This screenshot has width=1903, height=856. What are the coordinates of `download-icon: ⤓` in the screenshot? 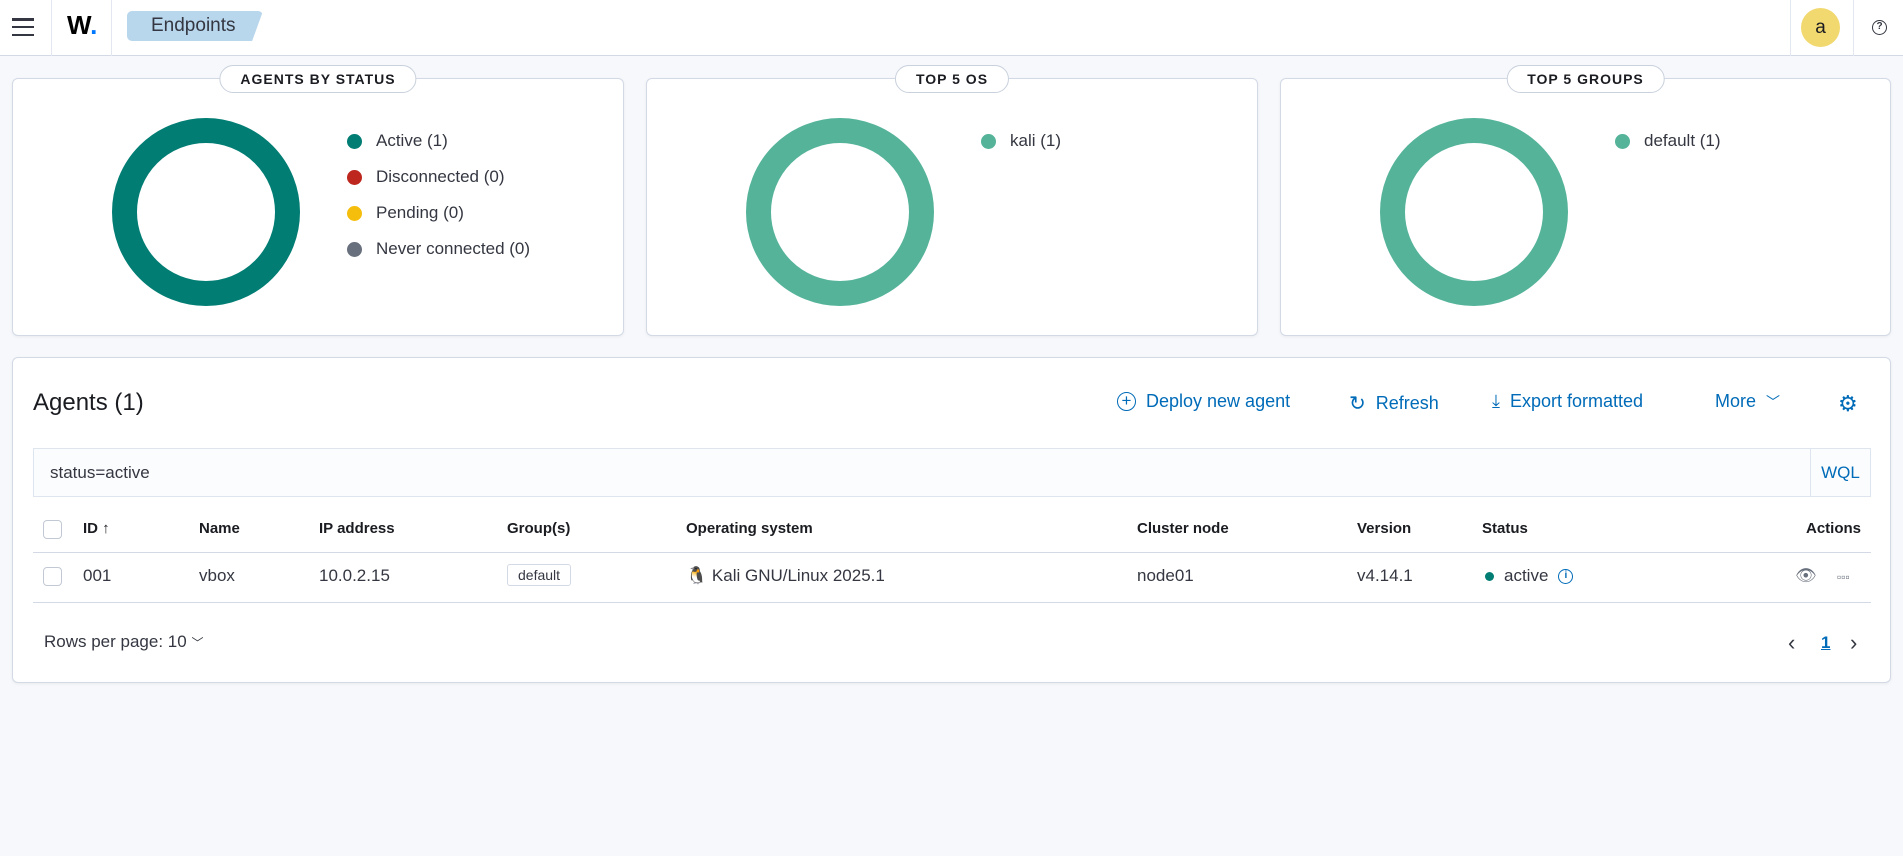 It's located at (1496, 401).